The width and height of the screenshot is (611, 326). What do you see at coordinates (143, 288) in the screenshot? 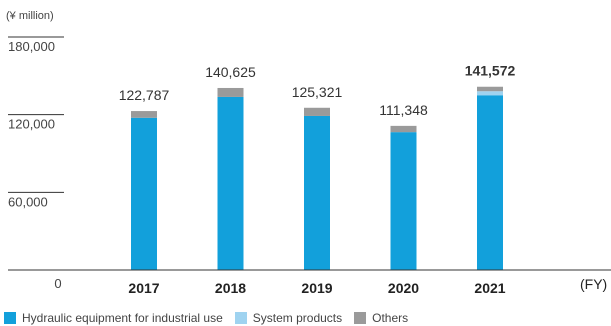
I see `x-tick-label: 2017` at bounding box center [143, 288].